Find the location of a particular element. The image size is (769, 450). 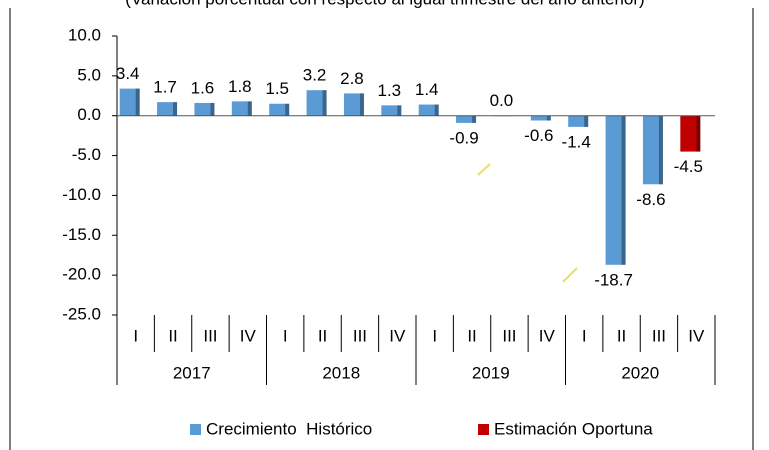

data-label: -0.9 is located at coordinates (463, 137).